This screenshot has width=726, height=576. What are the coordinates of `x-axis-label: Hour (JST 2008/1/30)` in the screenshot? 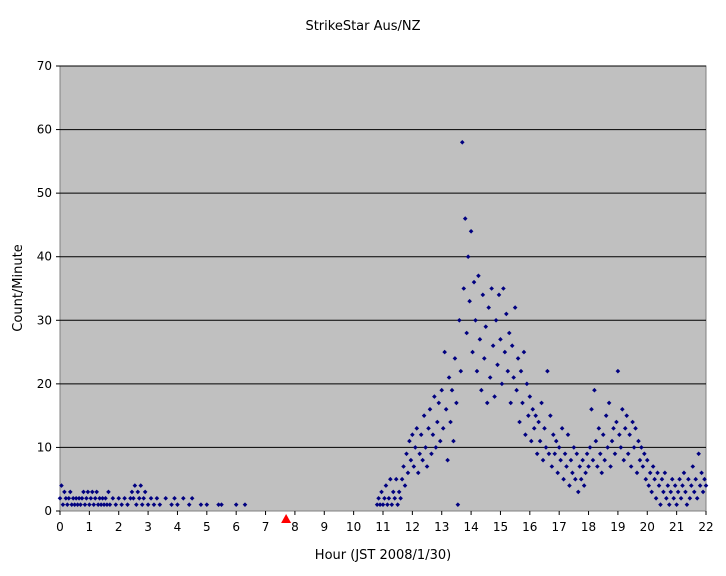 It's located at (383, 555).